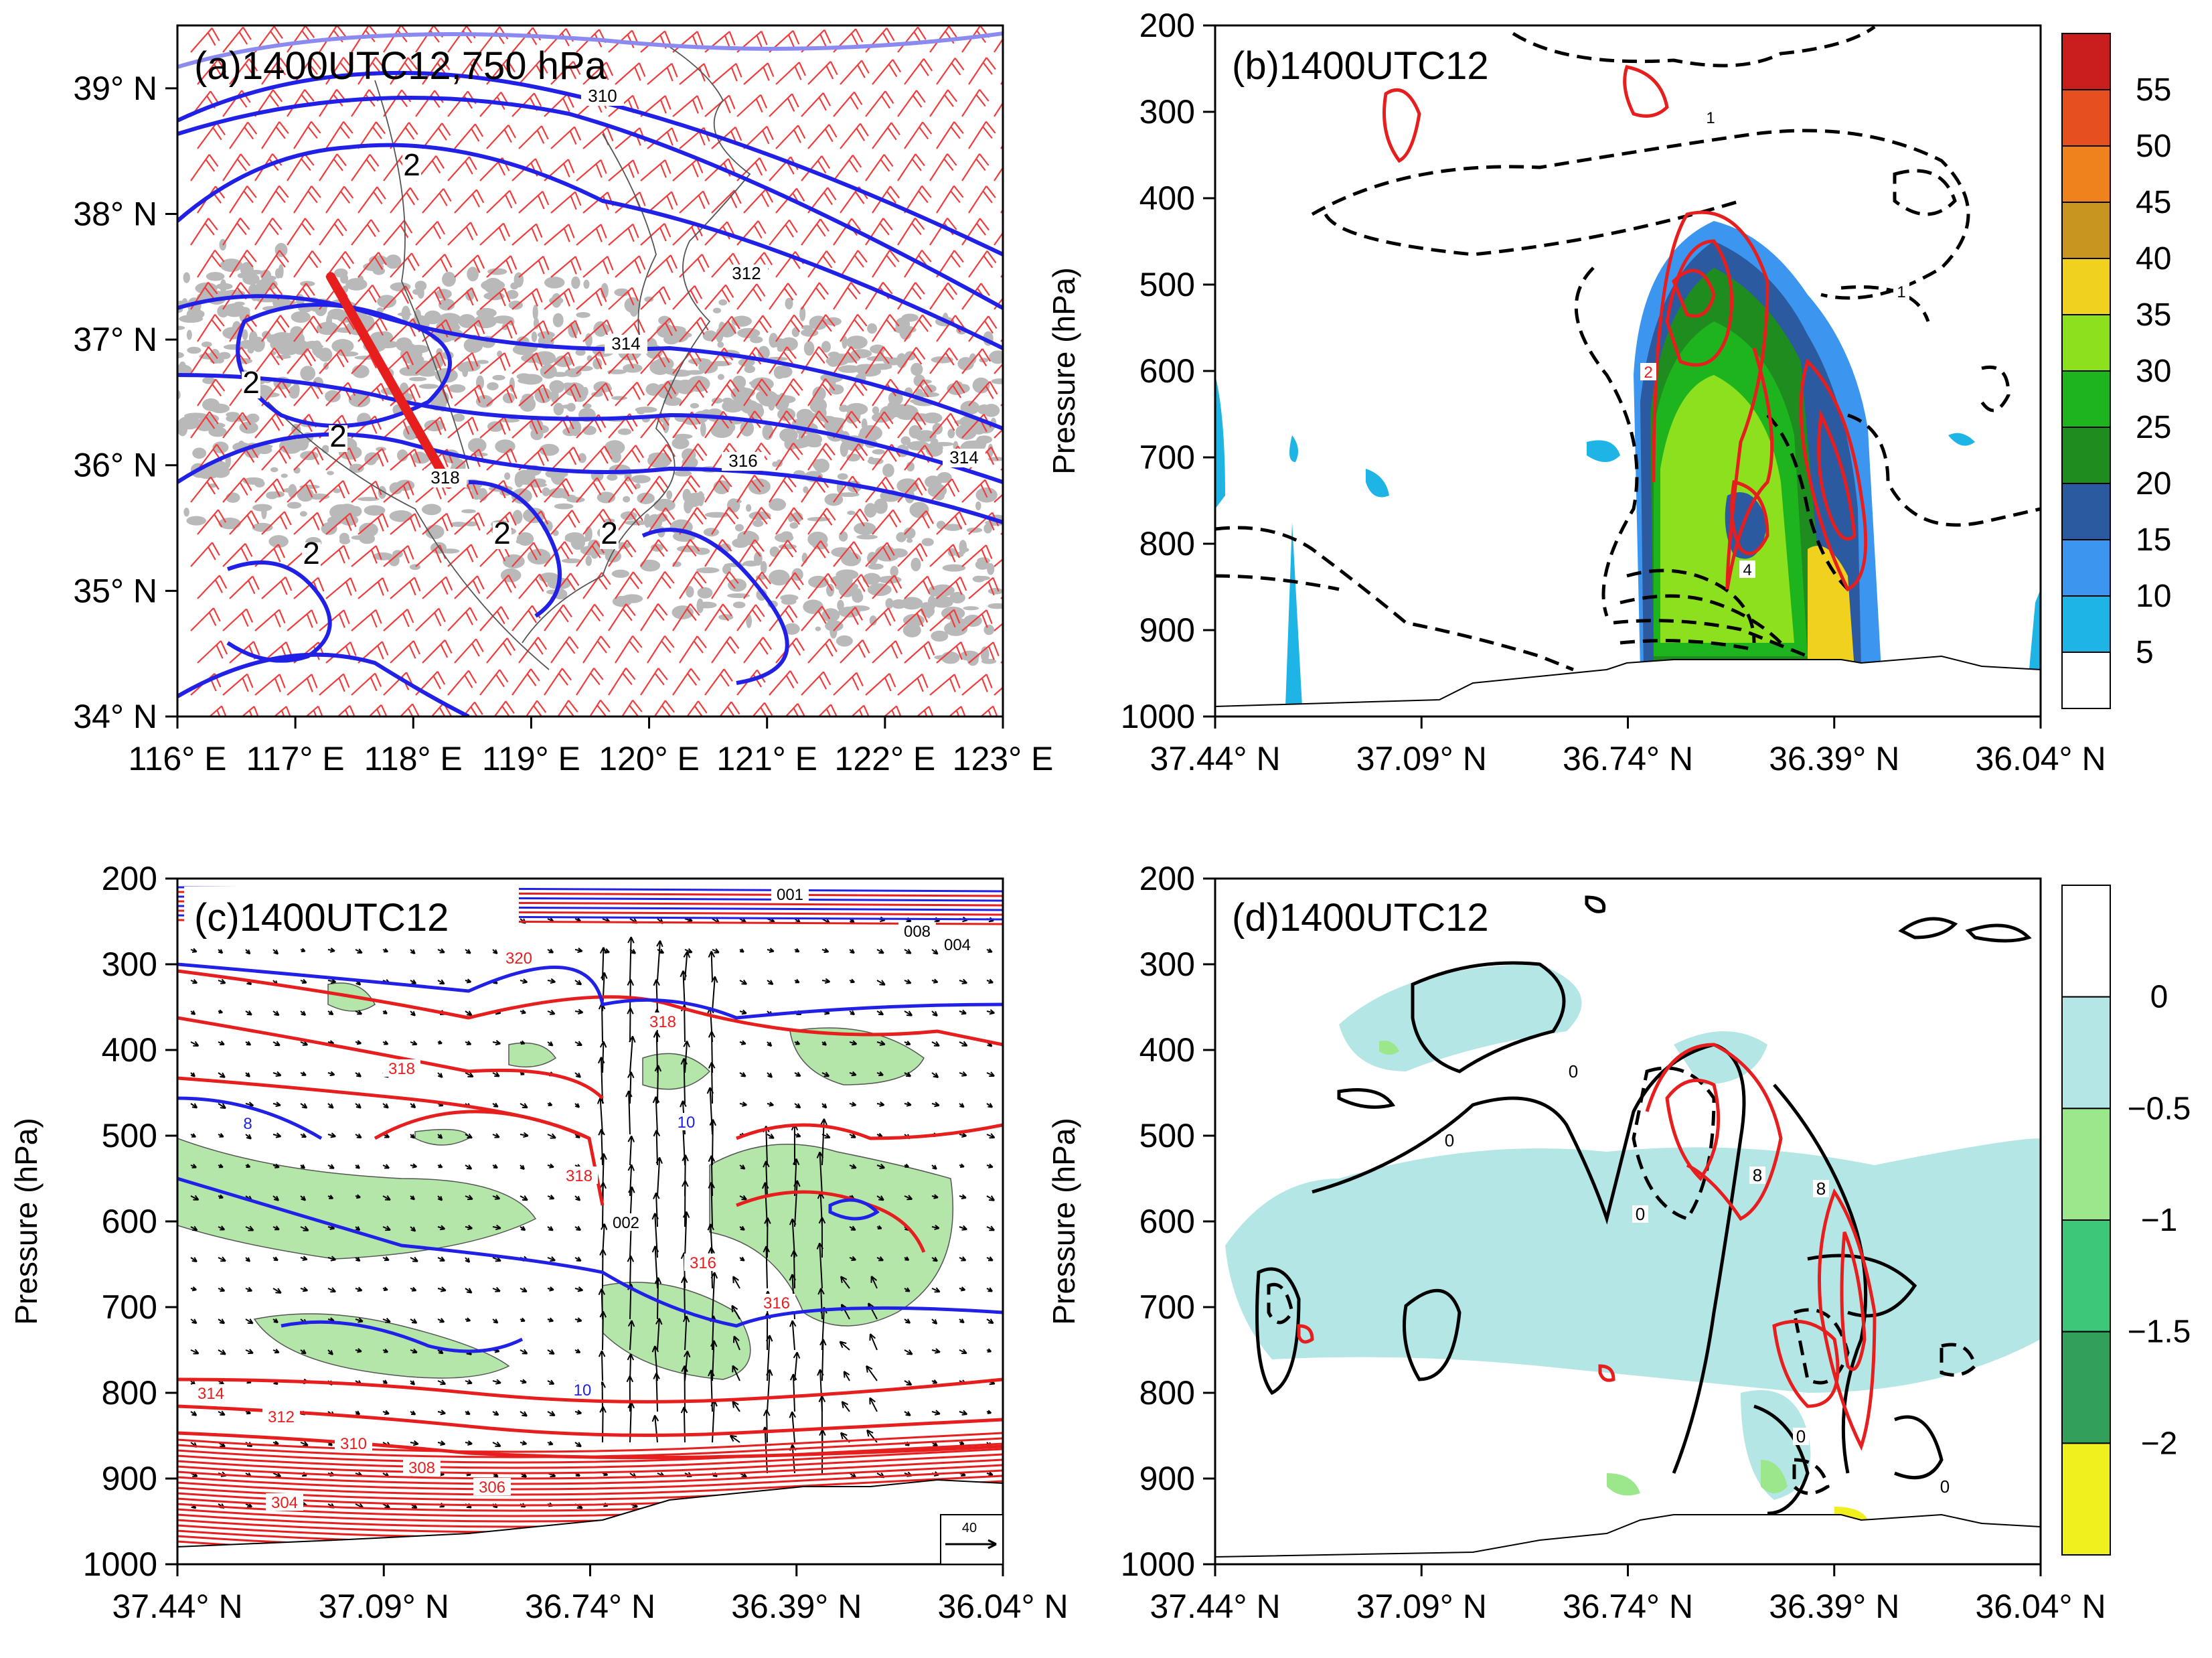 The height and width of the screenshot is (1658, 2212). Describe the element at coordinates (1449, 1140) in the screenshot. I see `contour-label: 0` at that location.